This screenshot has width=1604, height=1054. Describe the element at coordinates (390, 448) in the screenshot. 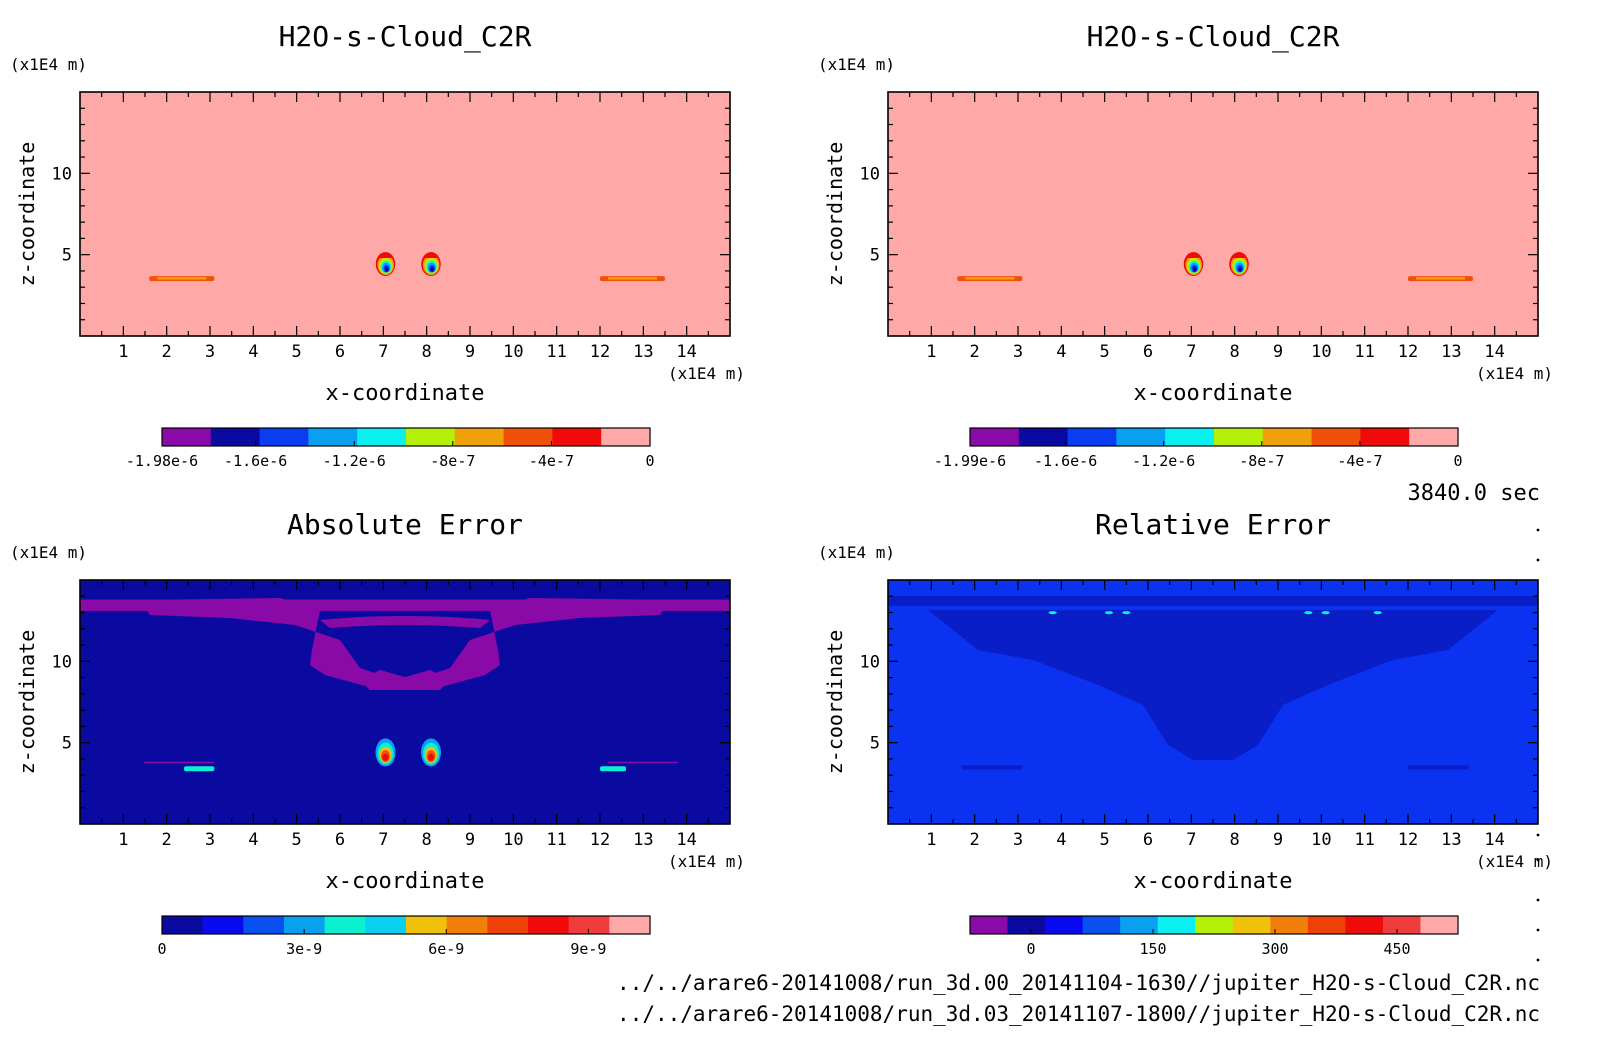

I see `colorbar: -1.98e-6 -1.6e-6 -1.2e-6 -8e-7 -4e-7 0` at that location.